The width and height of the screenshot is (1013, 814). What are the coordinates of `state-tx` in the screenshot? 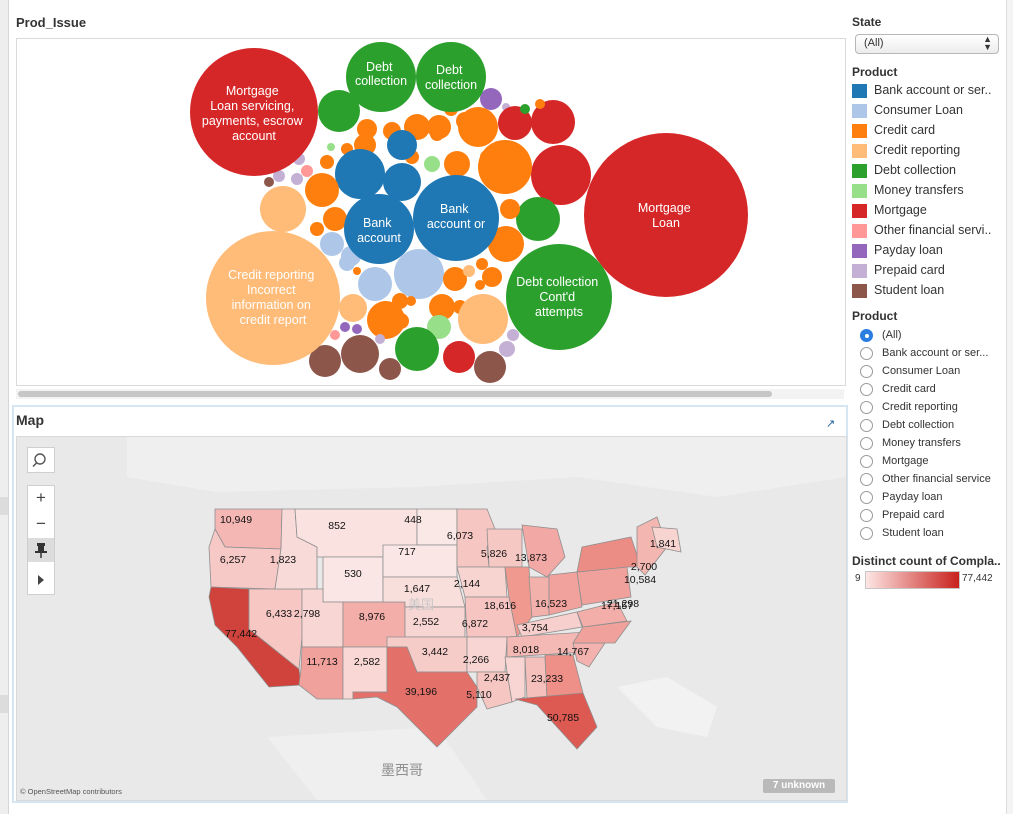 It's located at (415, 697).